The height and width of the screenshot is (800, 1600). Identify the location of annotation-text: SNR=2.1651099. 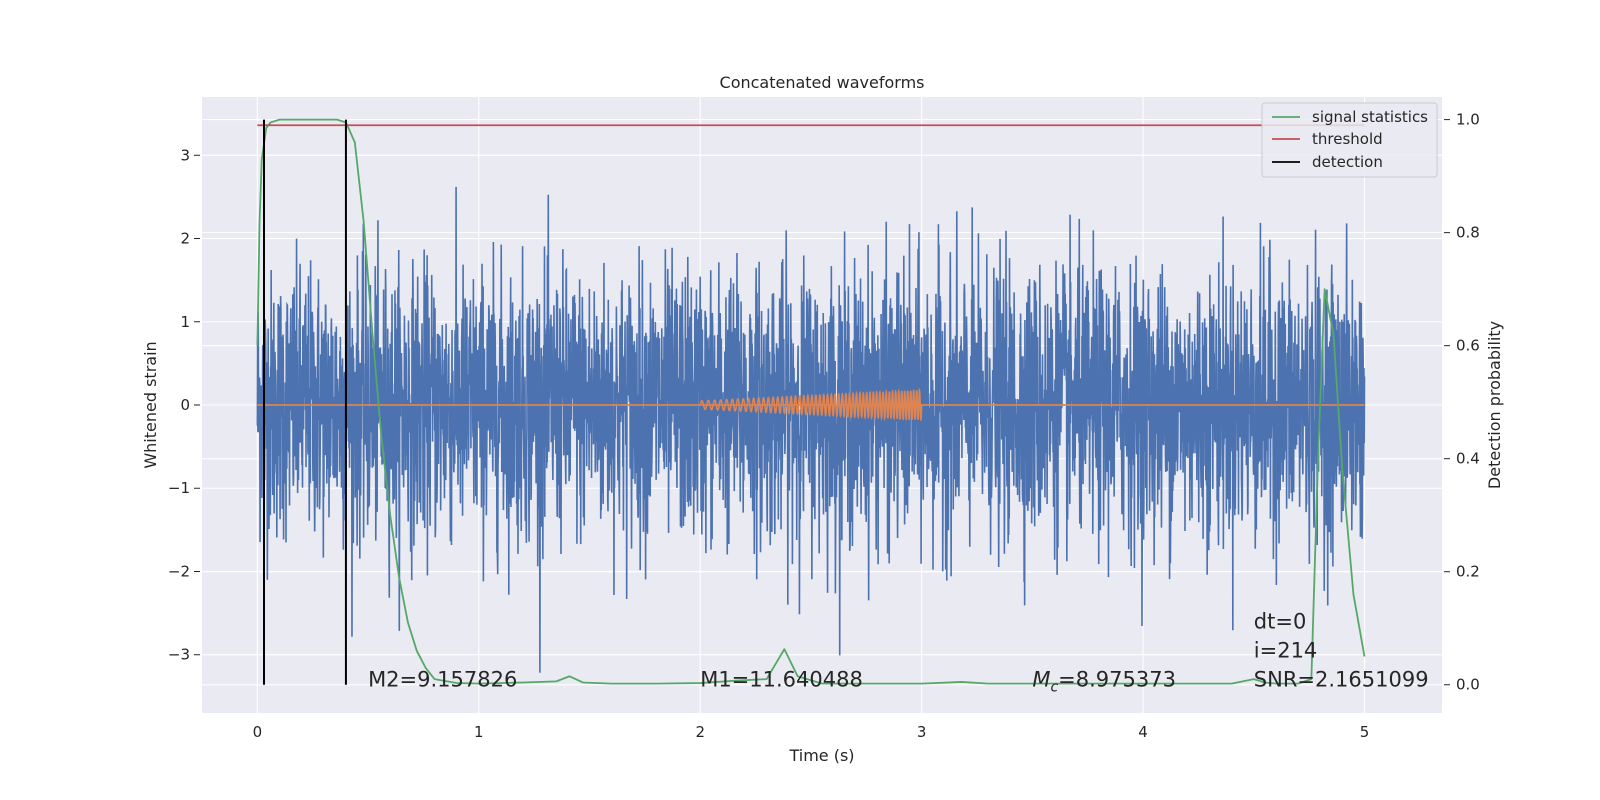
(1341, 680).